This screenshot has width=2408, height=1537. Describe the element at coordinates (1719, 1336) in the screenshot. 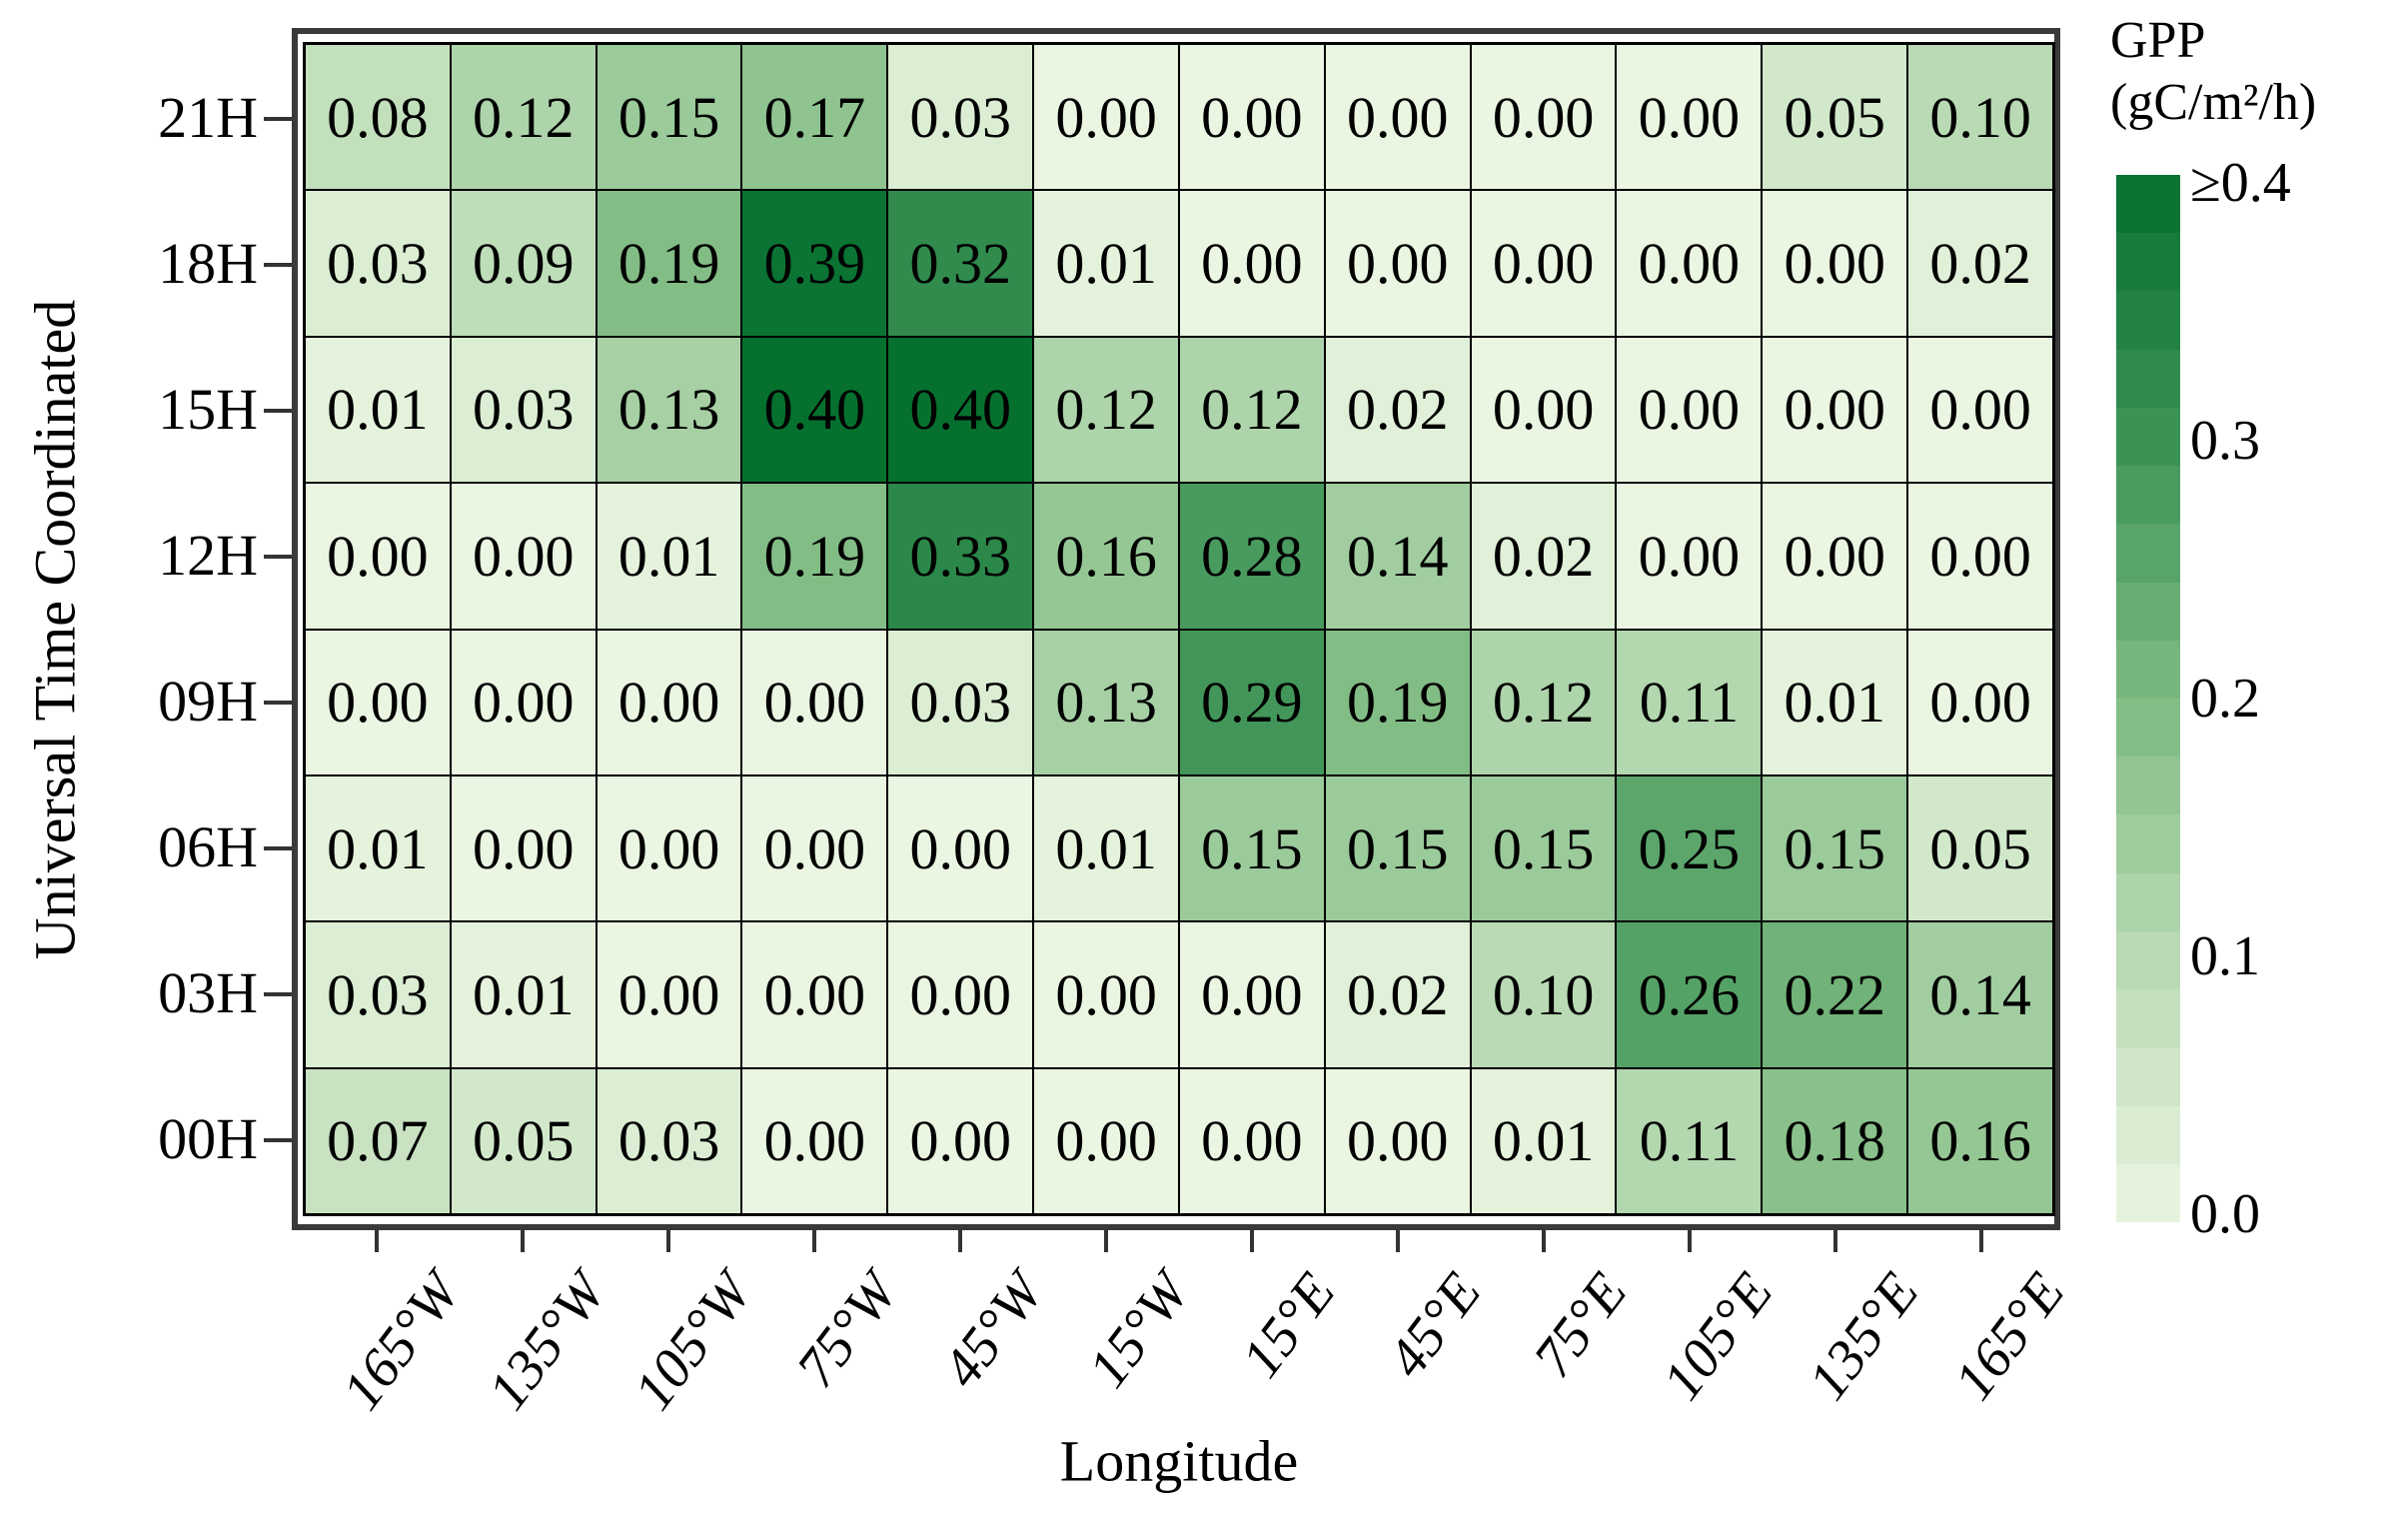

I see `x-tick-label: 105°E` at that location.